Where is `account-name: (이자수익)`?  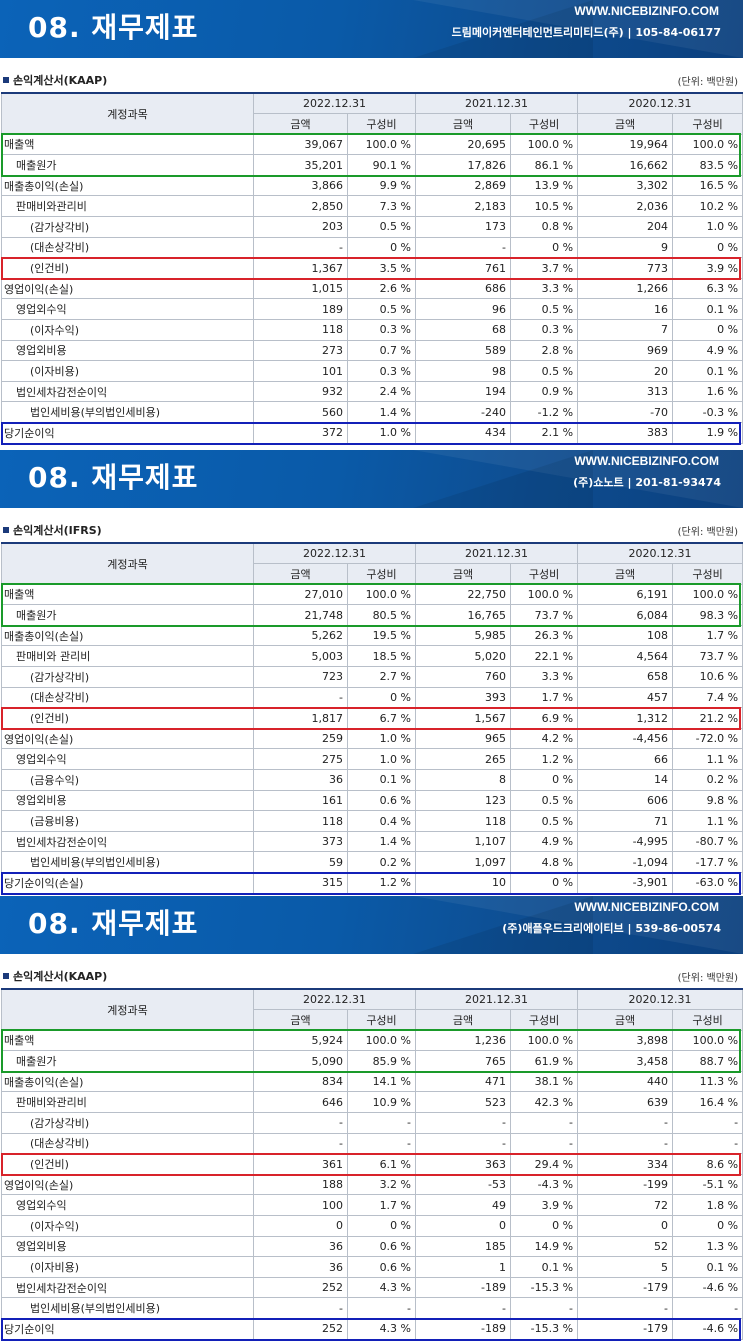 account-name: (이자수익) is located at coordinates (127, 1226).